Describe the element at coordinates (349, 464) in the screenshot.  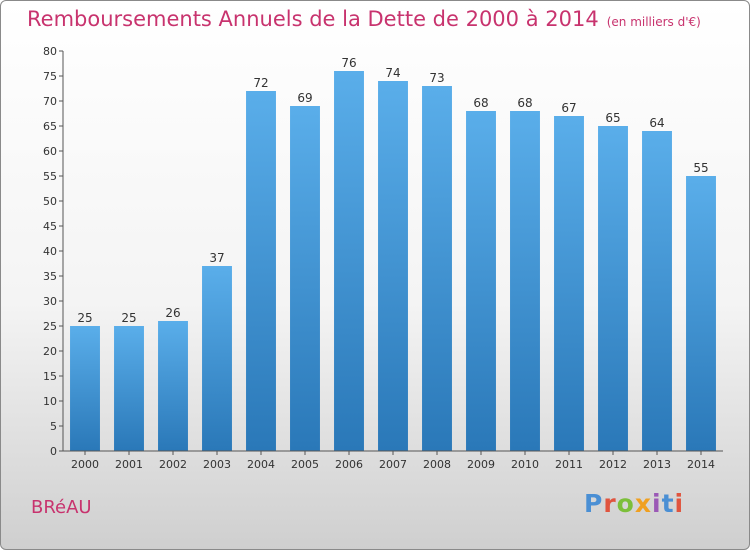
I see `x-tick-label: 2006` at that location.